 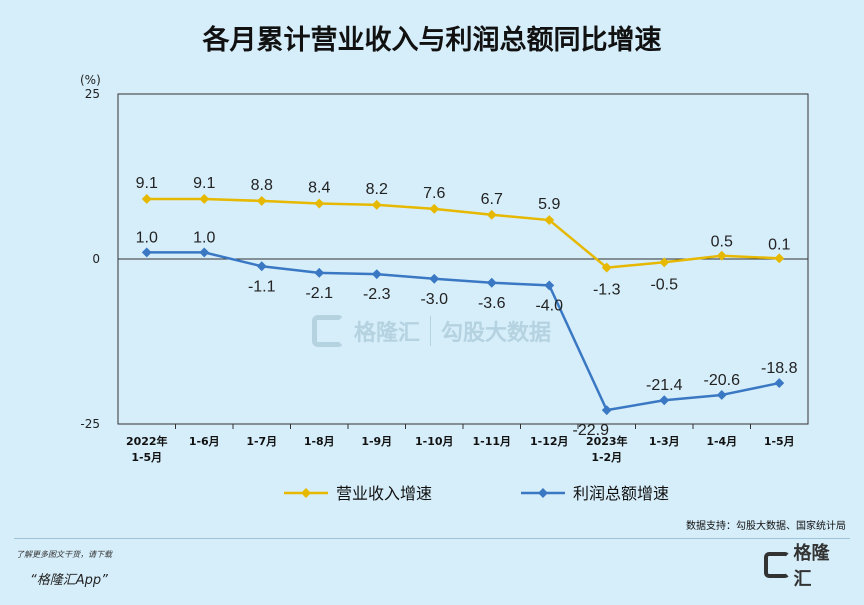 What do you see at coordinates (432, 538) in the screenshot?
I see `footer-divider` at bounding box center [432, 538].